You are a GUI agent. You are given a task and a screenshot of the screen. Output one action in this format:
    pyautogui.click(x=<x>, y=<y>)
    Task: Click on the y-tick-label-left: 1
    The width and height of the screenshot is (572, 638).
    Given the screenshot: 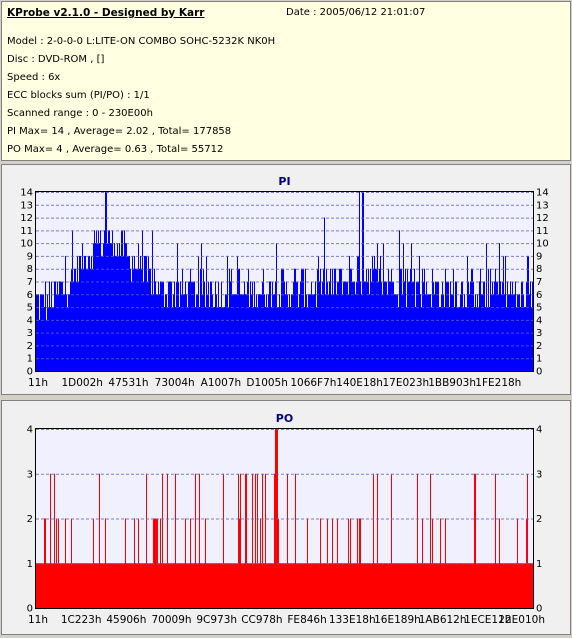 What is the action you would take?
    pyautogui.click(x=30, y=359)
    